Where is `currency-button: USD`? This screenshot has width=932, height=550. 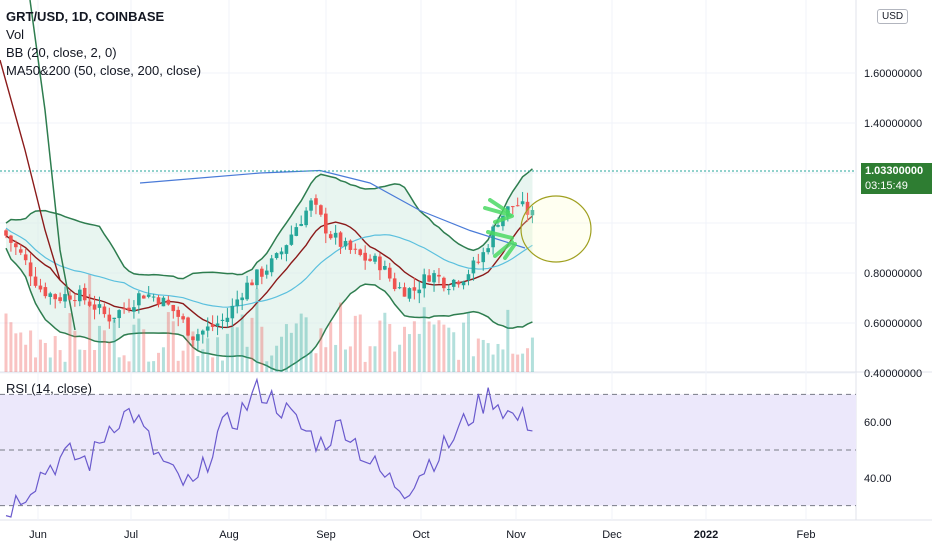 currency-button: USD is located at coordinates (893, 16).